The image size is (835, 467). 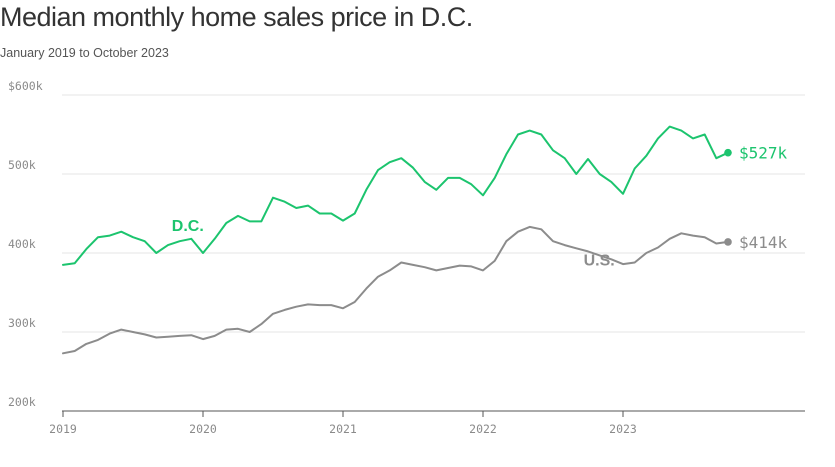 What do you see at coordinates (483, 429) in the screenshot?
I see `x-tick-label: 2022` at bounding box center [483, 429].